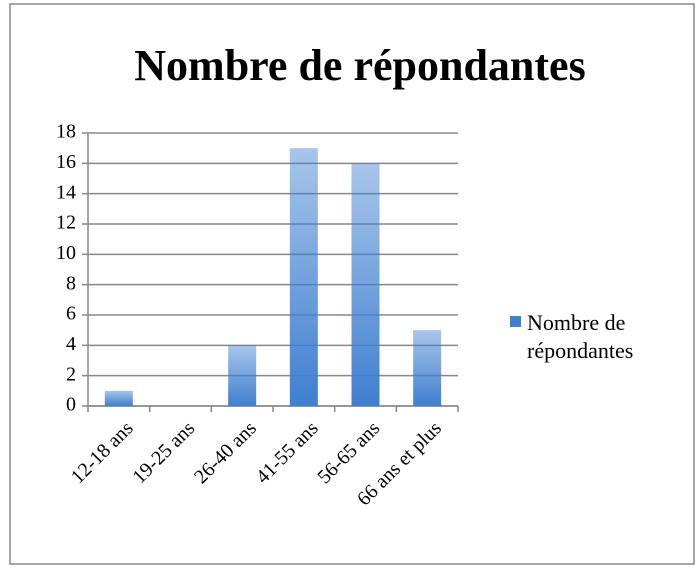 The width and height of the screenshot is (700, 569). What do you see at coordinates (66, 192) in the screenshot?
I see `y-tick-label: 14` at bounding box center [66, 192].